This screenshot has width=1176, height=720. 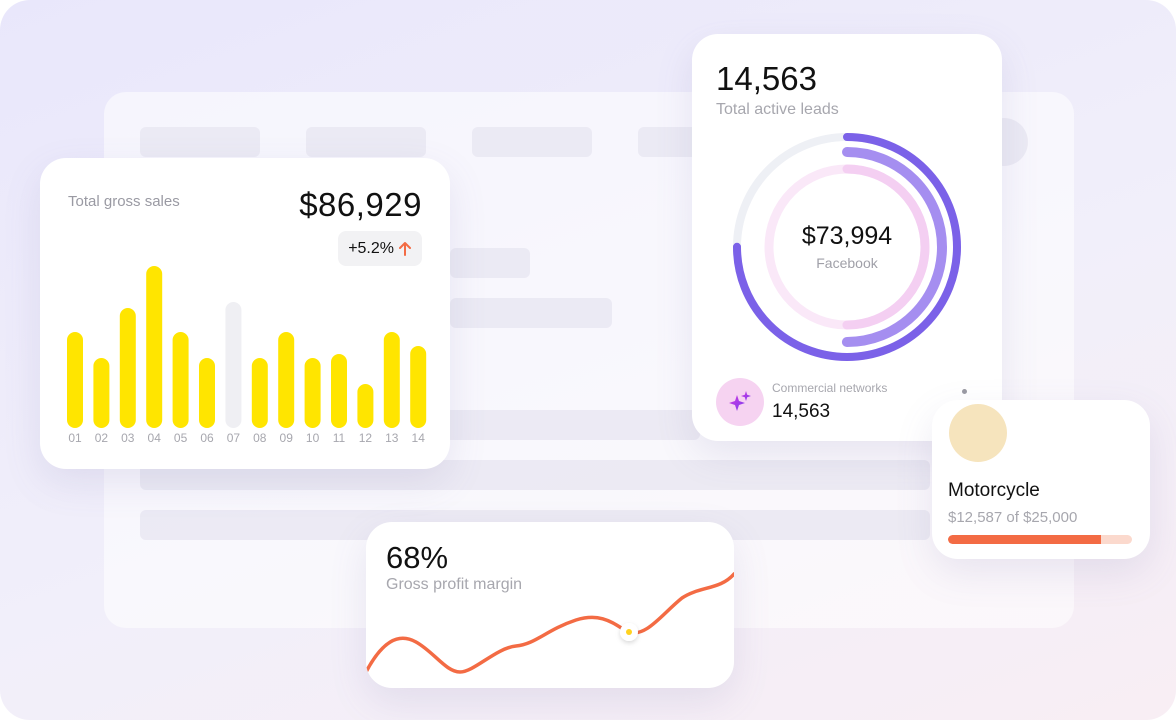 I want to click on tick-label-11: 11, so click(x=339, y=438).